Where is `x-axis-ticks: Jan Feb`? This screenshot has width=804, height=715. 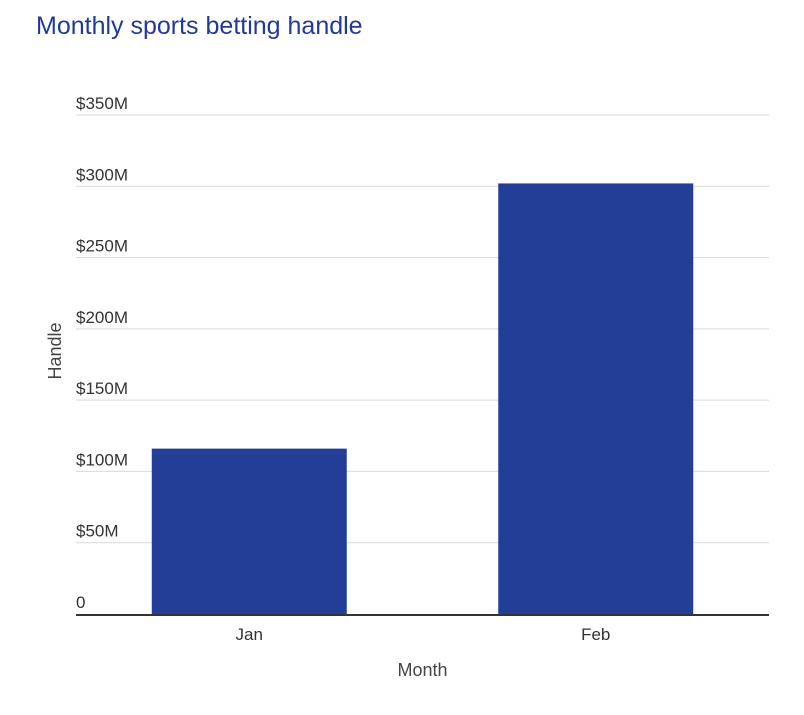 x-axis-ticks: Jan Feb is located at coordinates (423, 634).